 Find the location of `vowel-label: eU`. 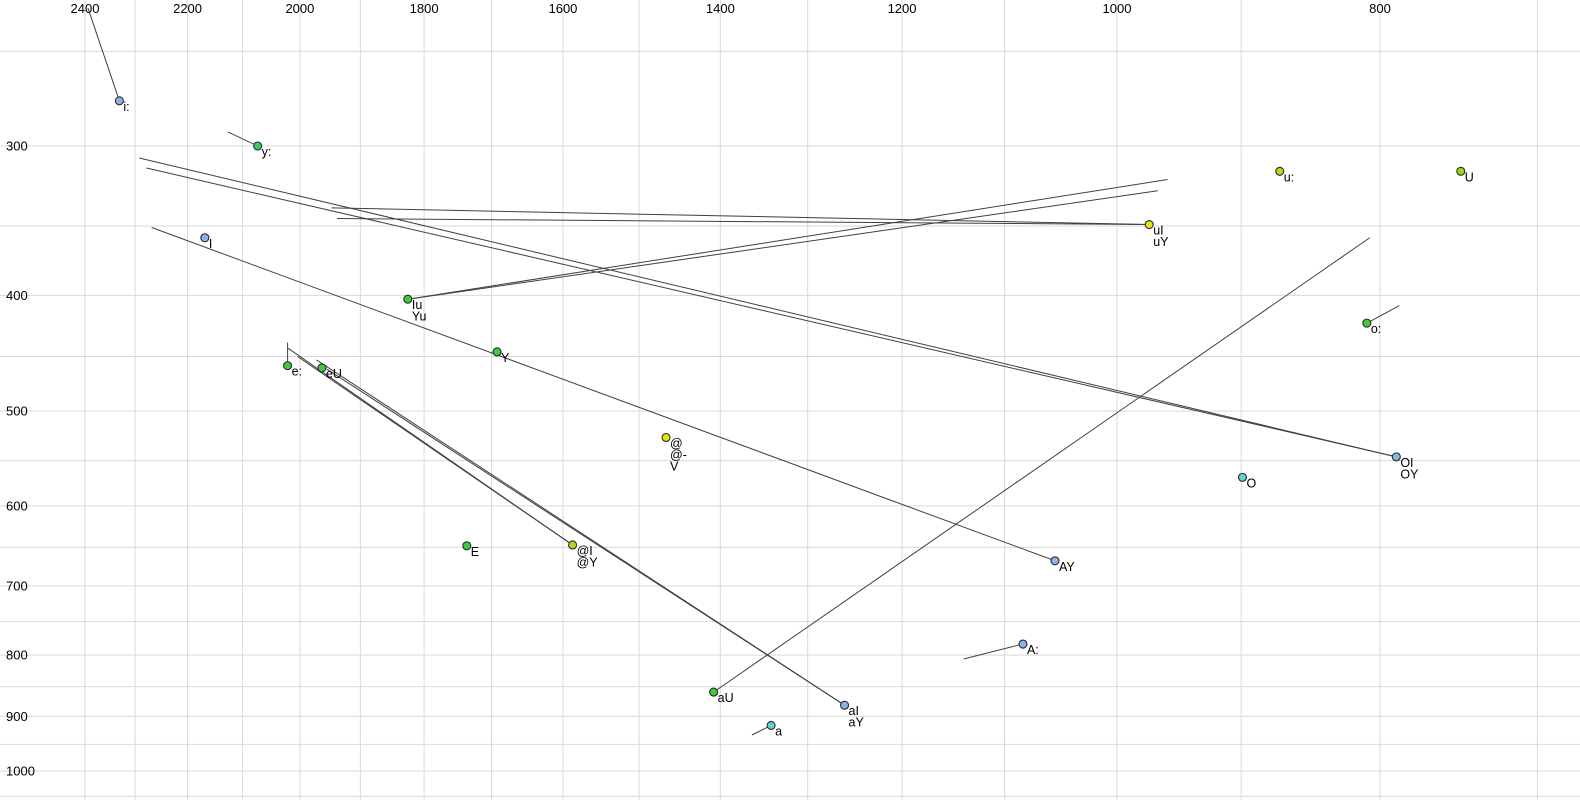

vowel-label: eU is located at coordinates (334, 374).